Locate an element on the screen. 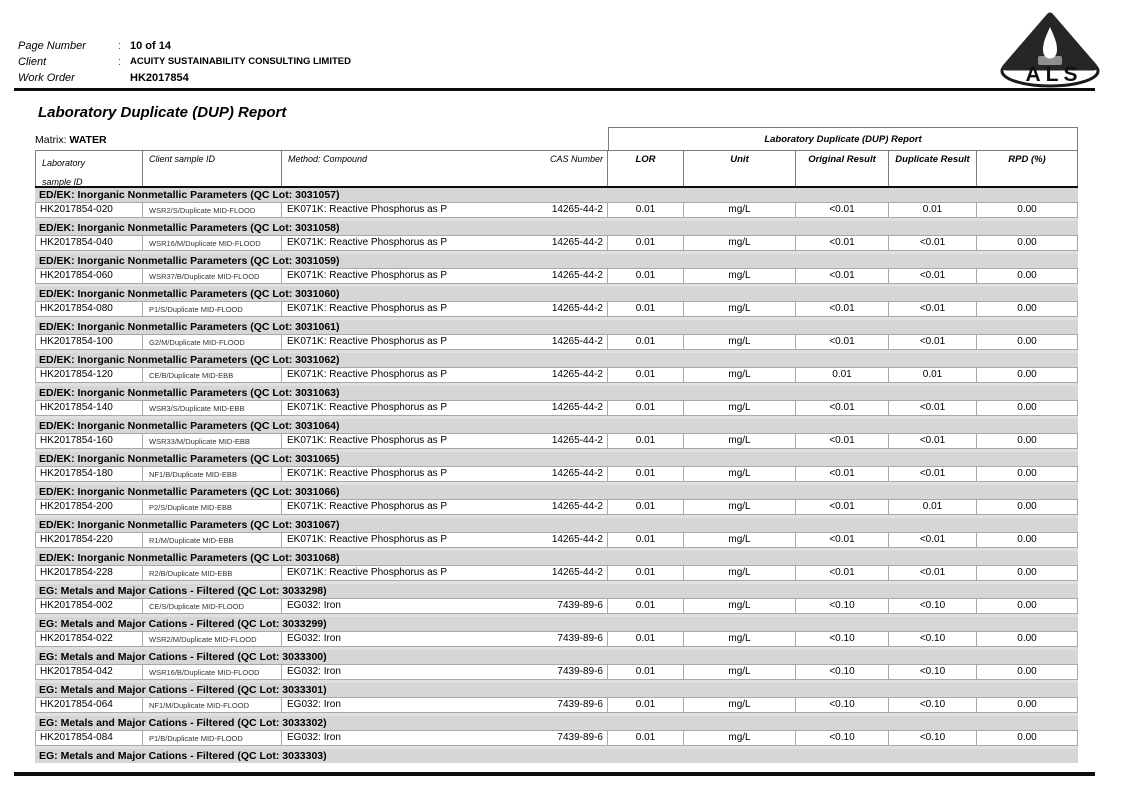 The width and height of the screenshot is (1122, 794). lab-sample-id-cell: HK2017854-020 is located at coordinates (89, 210).